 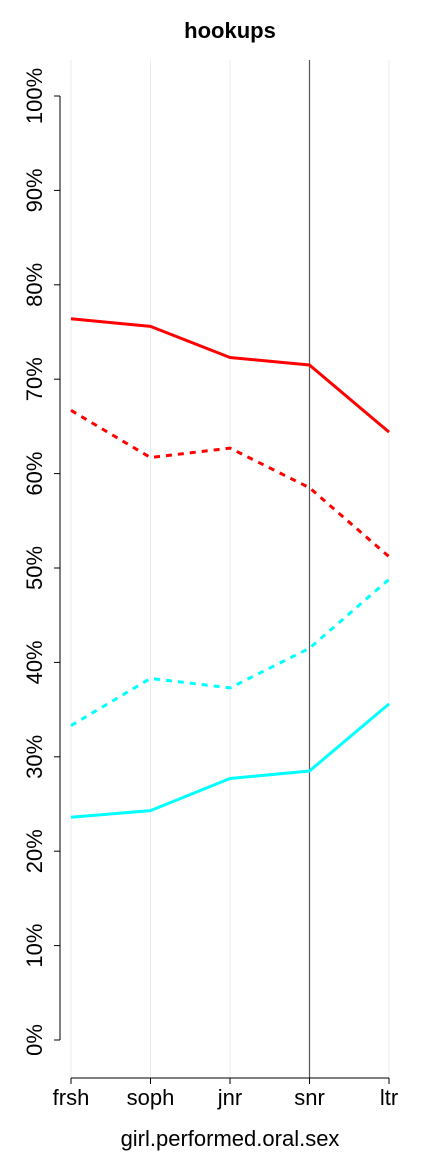 I want to click on x-tick-label-soph: soph, so click(x=151, y=1097).